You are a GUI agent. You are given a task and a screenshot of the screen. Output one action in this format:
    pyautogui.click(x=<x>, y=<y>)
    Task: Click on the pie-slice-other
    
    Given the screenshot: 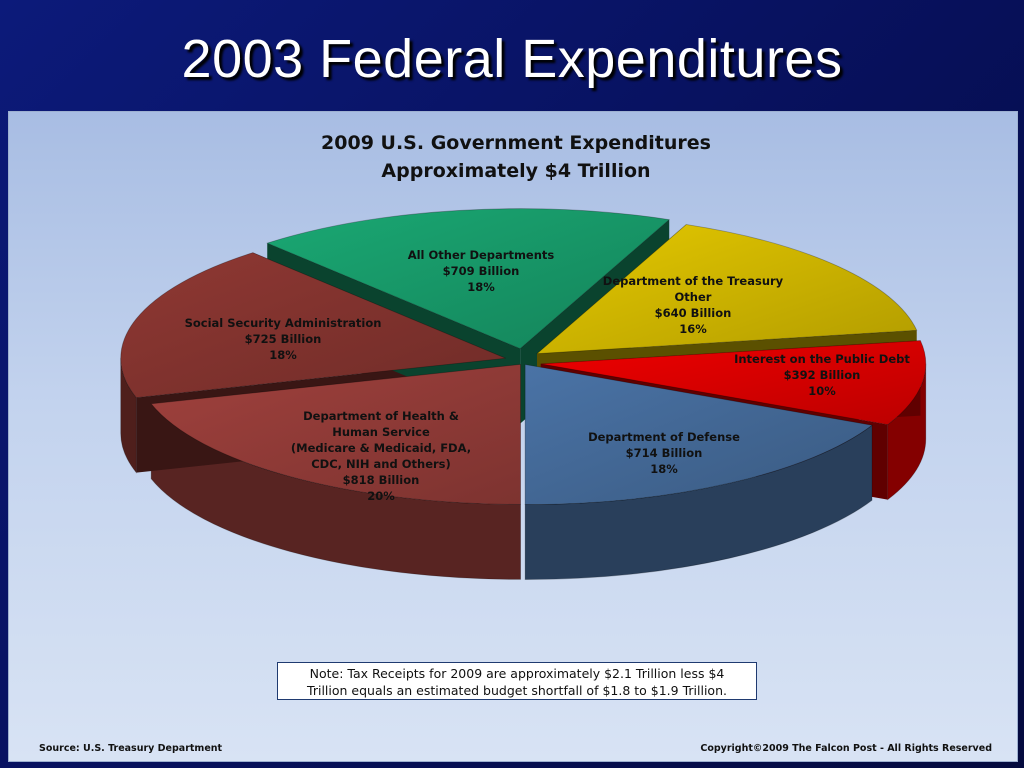 What is the action you would take?
    pyautogui.click(x=468, y=279)
    